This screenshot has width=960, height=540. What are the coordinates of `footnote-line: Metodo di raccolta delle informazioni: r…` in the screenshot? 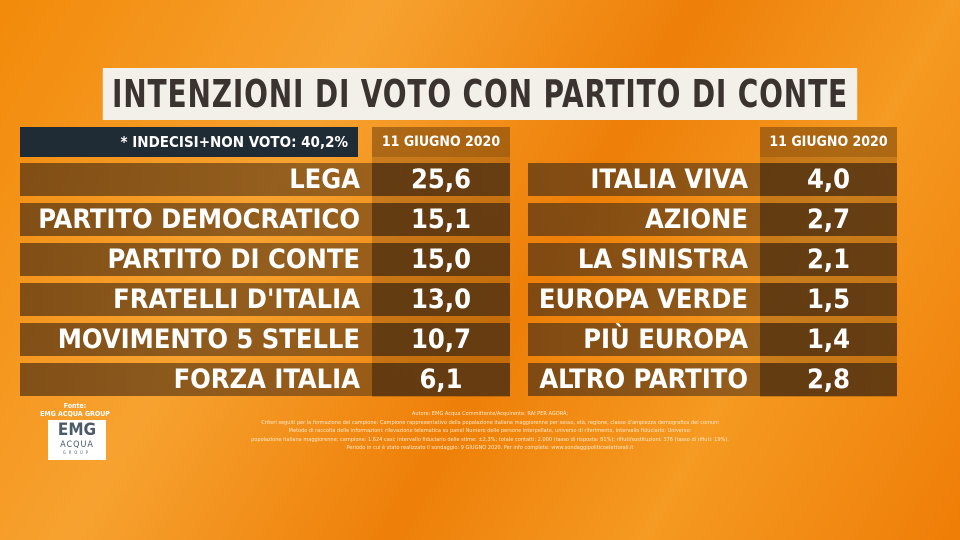 It's located at (490, 431).